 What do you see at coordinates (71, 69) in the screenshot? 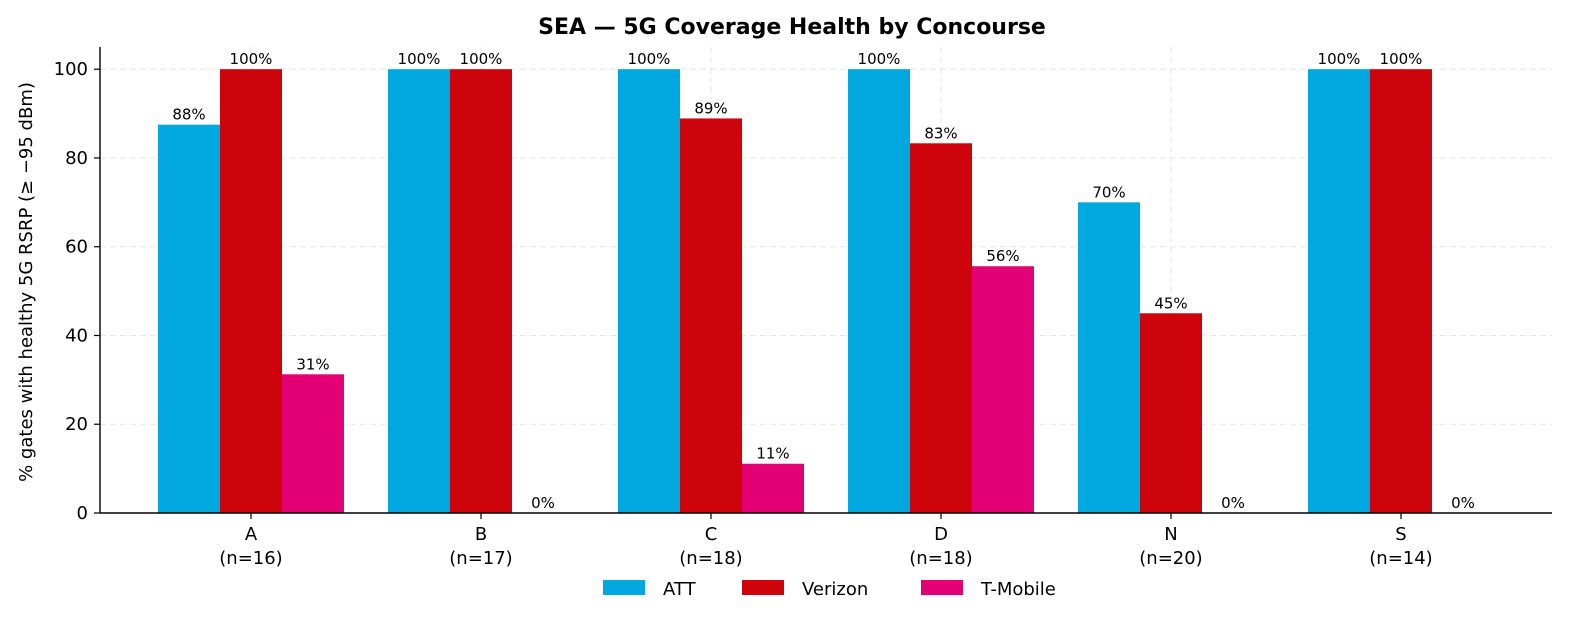
I see `y-tick-label: 100` at bounding box center [71, 69].